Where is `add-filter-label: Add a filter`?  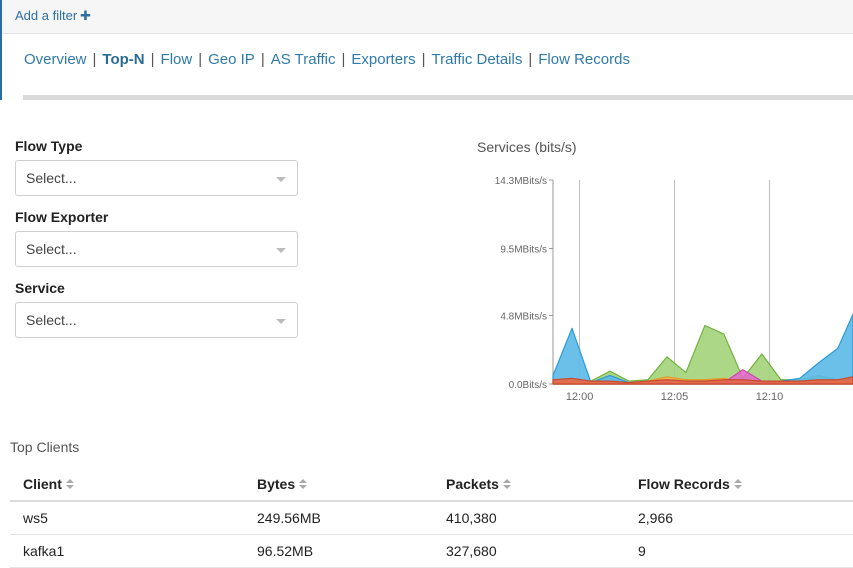
add-filter-label: Add a filter is located at coordinates (46, 15).